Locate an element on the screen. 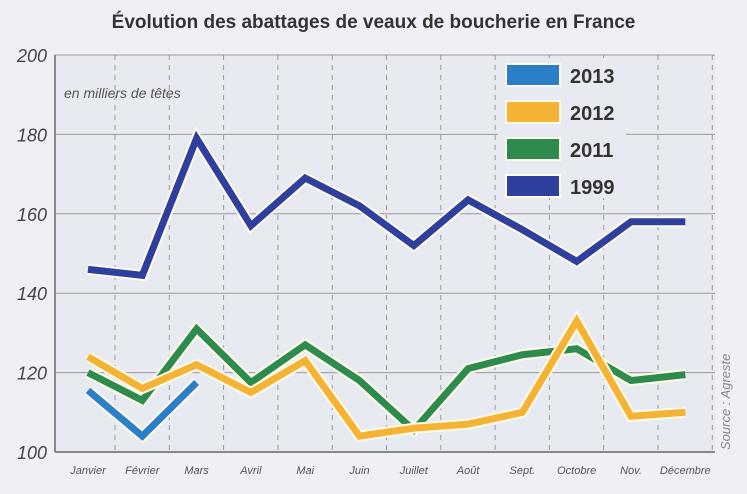 The image size is (747, 494). legend-swatch-2013 is located at coordinates (533, 75).